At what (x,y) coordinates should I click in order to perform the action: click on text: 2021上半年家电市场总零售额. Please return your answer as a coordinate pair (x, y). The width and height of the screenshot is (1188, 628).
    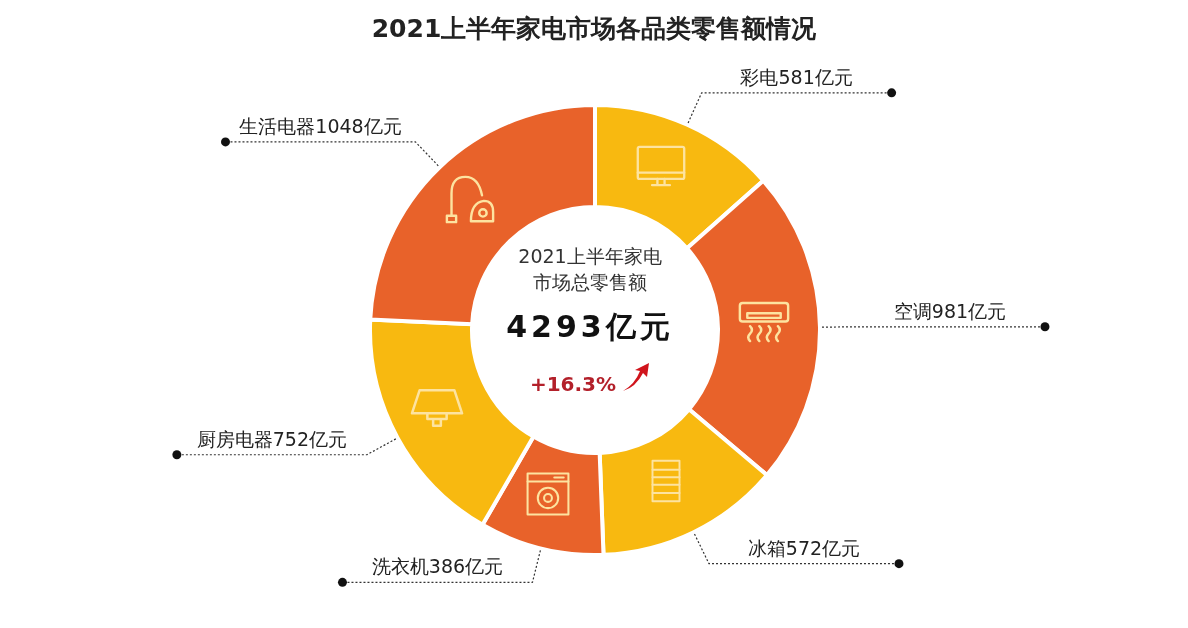
    Looking at the image, I should click on (590, 269).